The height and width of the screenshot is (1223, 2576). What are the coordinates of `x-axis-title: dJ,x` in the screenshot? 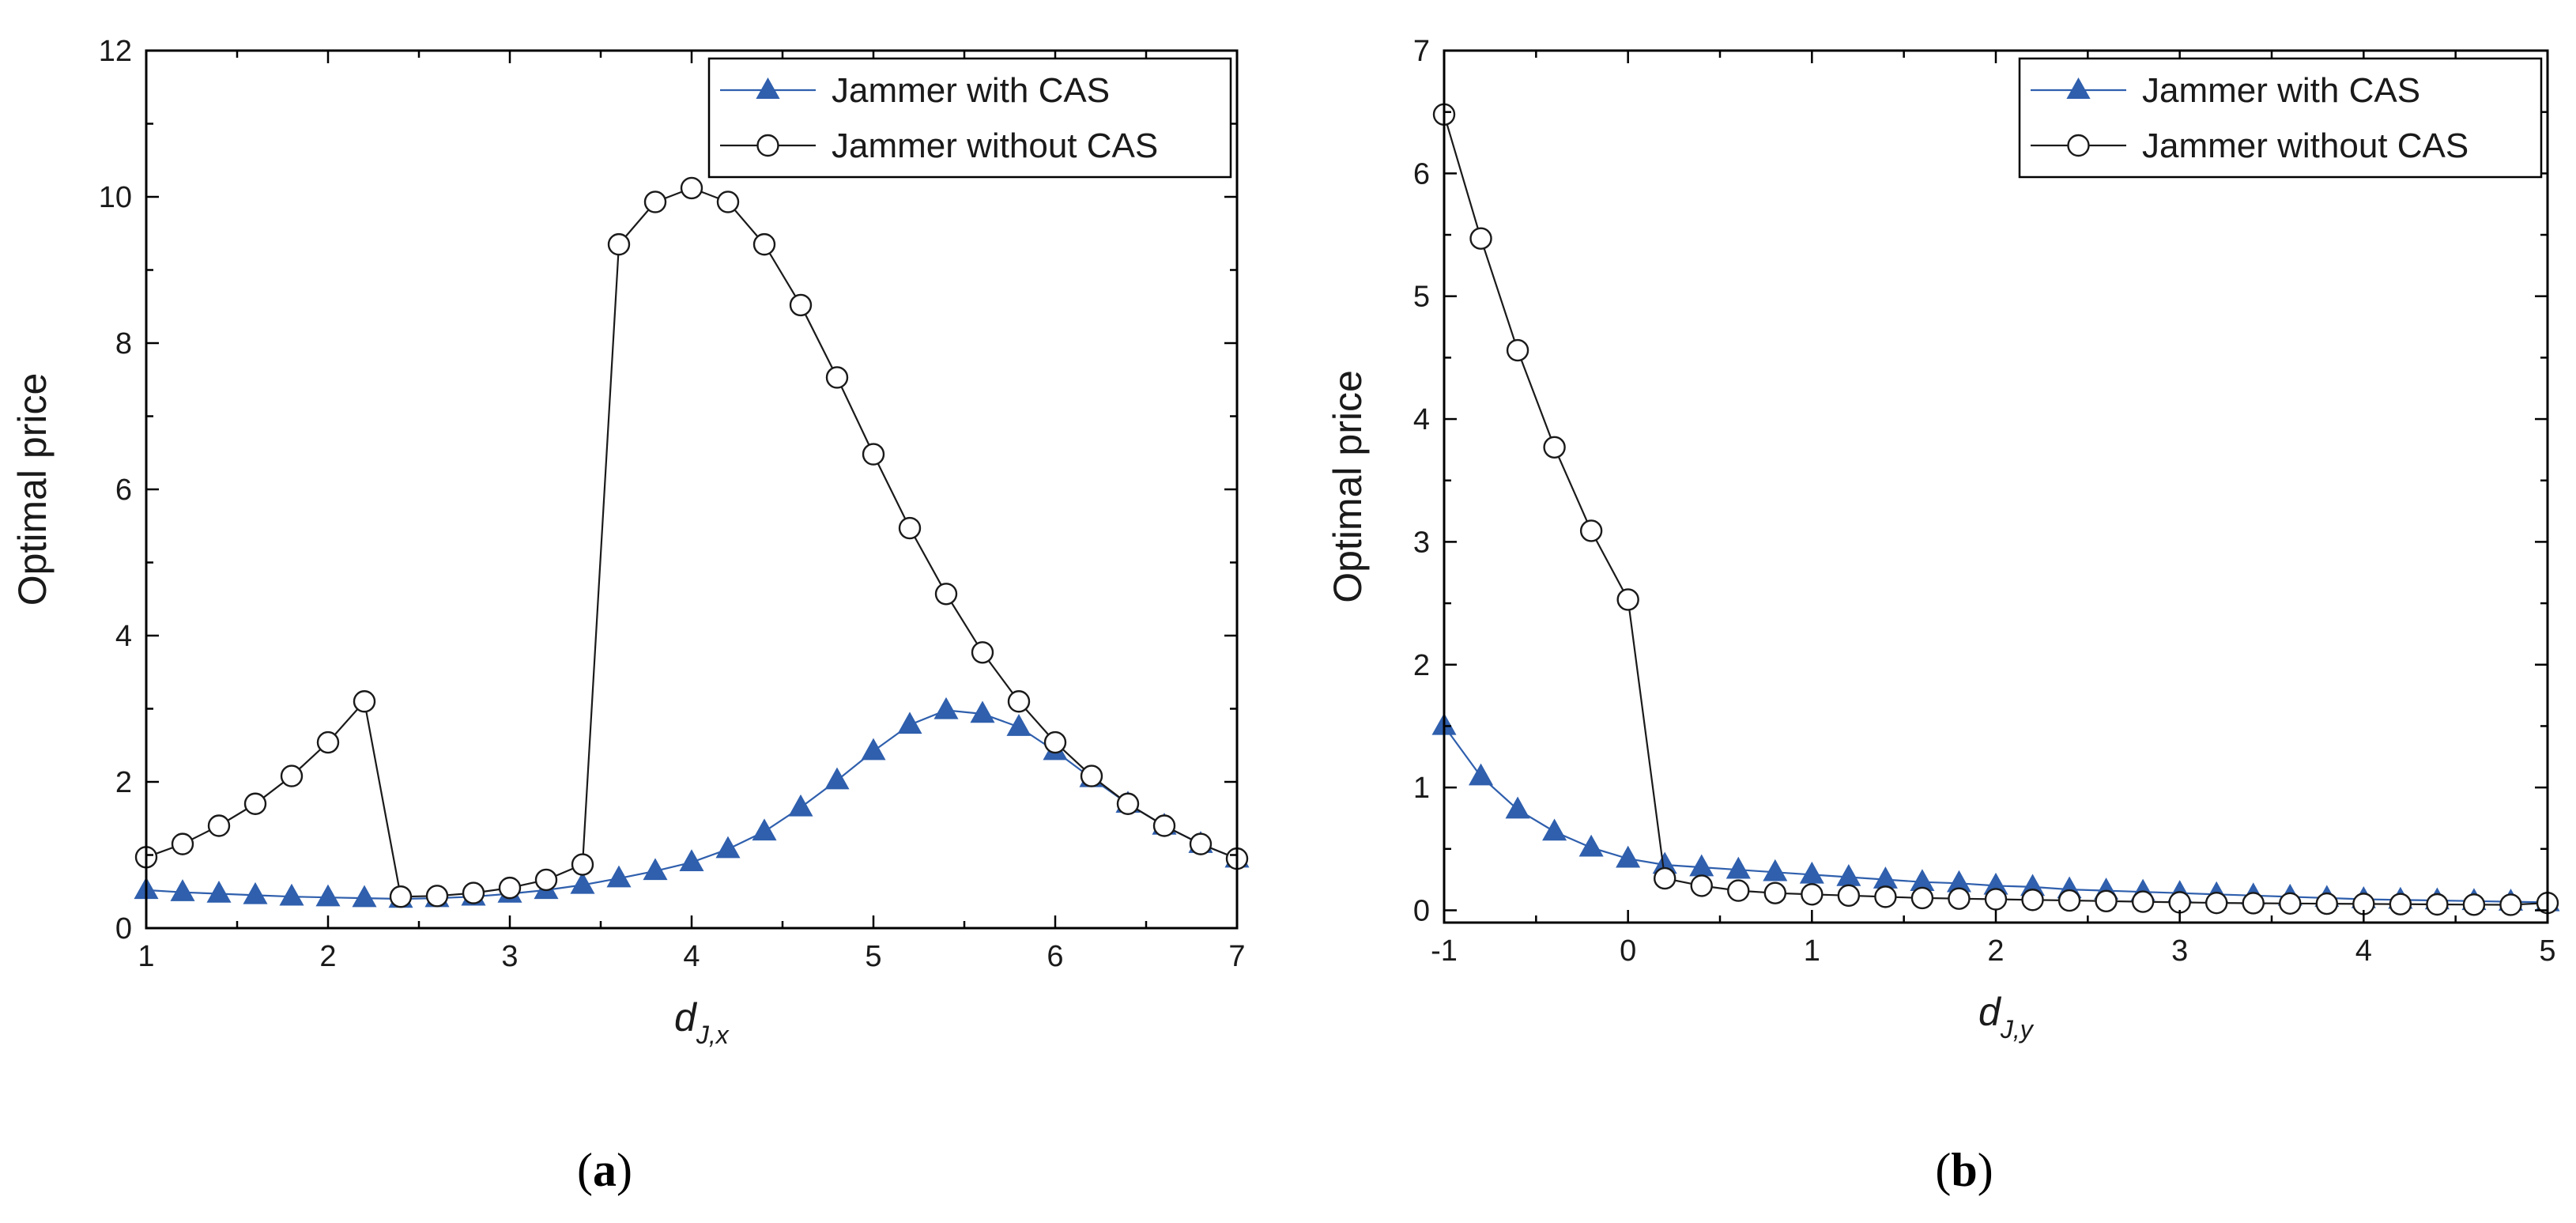 It's located at (702, 1022).